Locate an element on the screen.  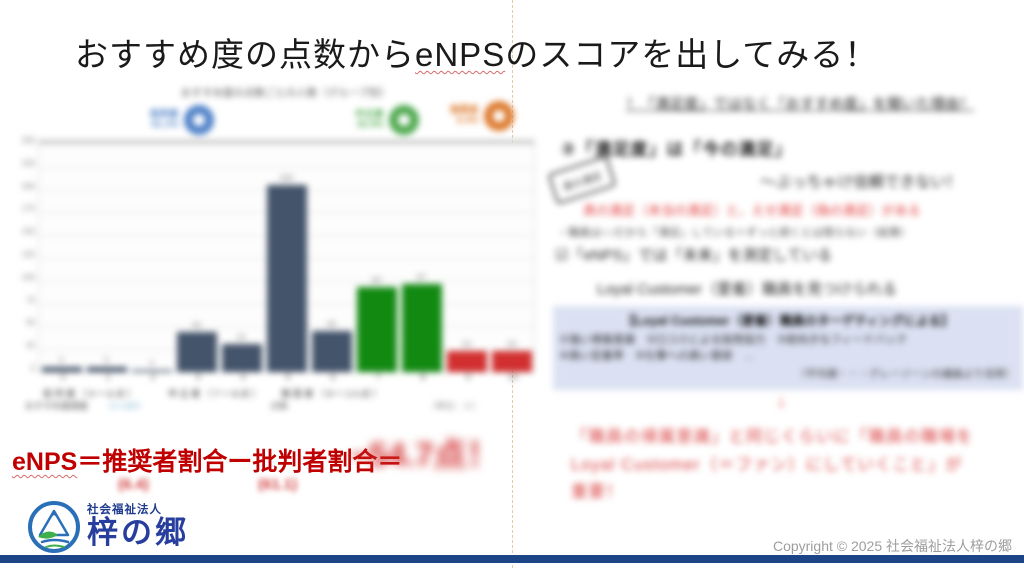
stamp-badge: 真の満足 is located at coordinates (582, 180).